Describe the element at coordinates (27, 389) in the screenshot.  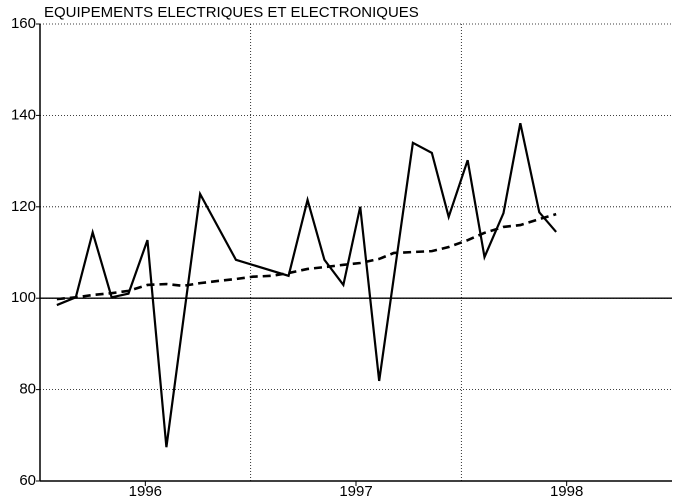
I see `y-tick-label: 80` at that location.